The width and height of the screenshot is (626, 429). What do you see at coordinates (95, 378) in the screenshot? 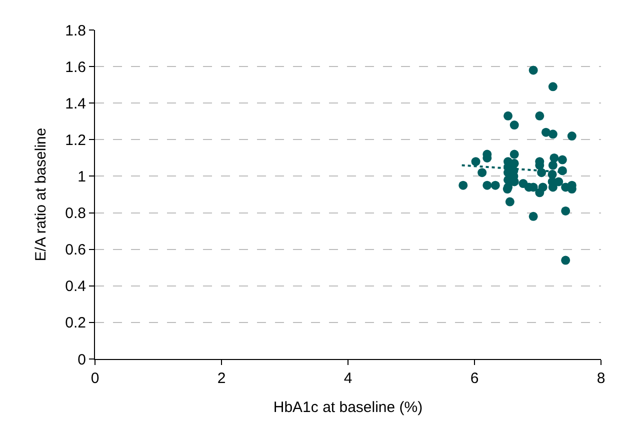
I see `x-tick-label: 0` at bounding box center [95, 378].